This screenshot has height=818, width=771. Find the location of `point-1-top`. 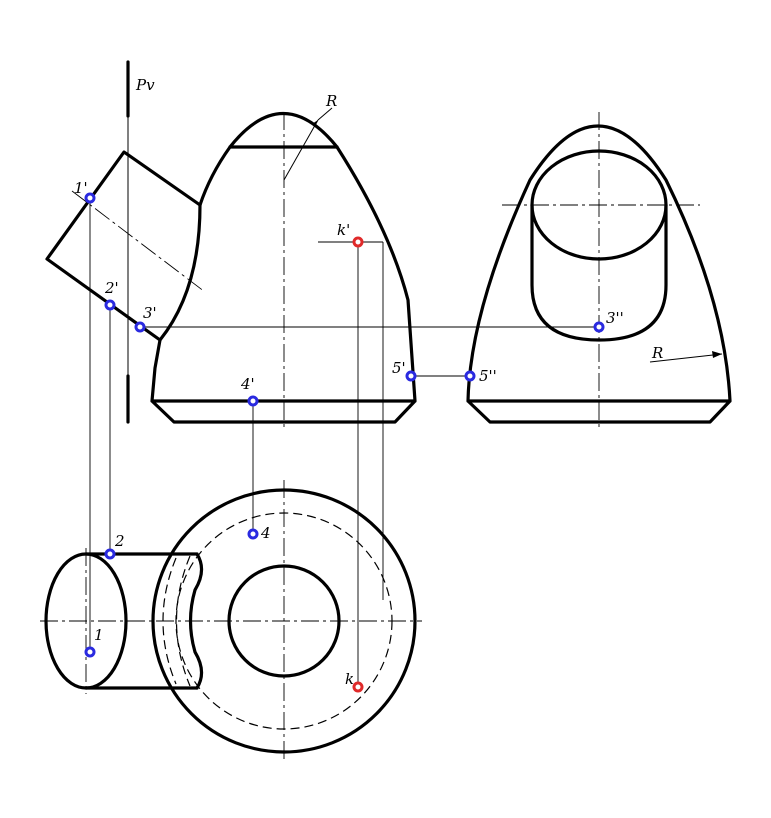

point-1-top is located at coordinates (90, 652).